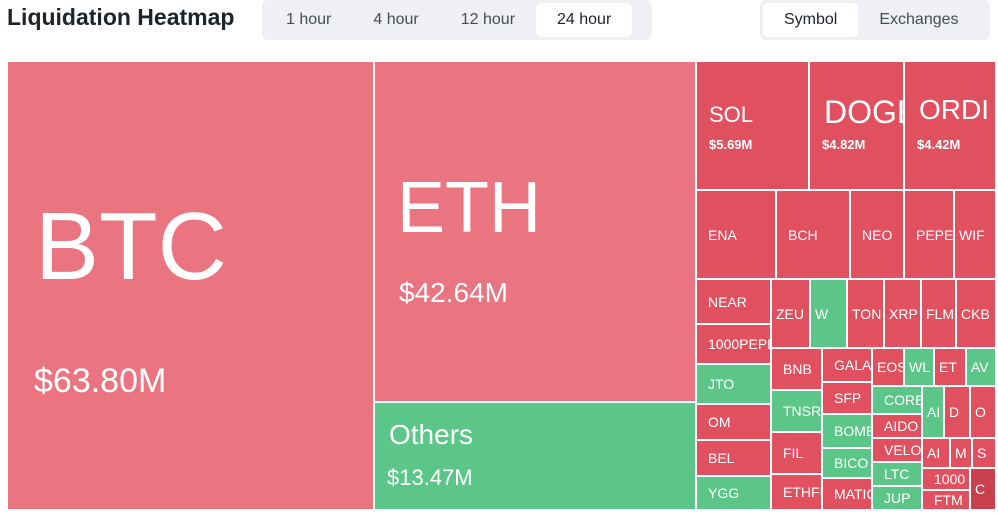 The image size is (998, 516). I want to click on tile: ENA, so click(736, 234).